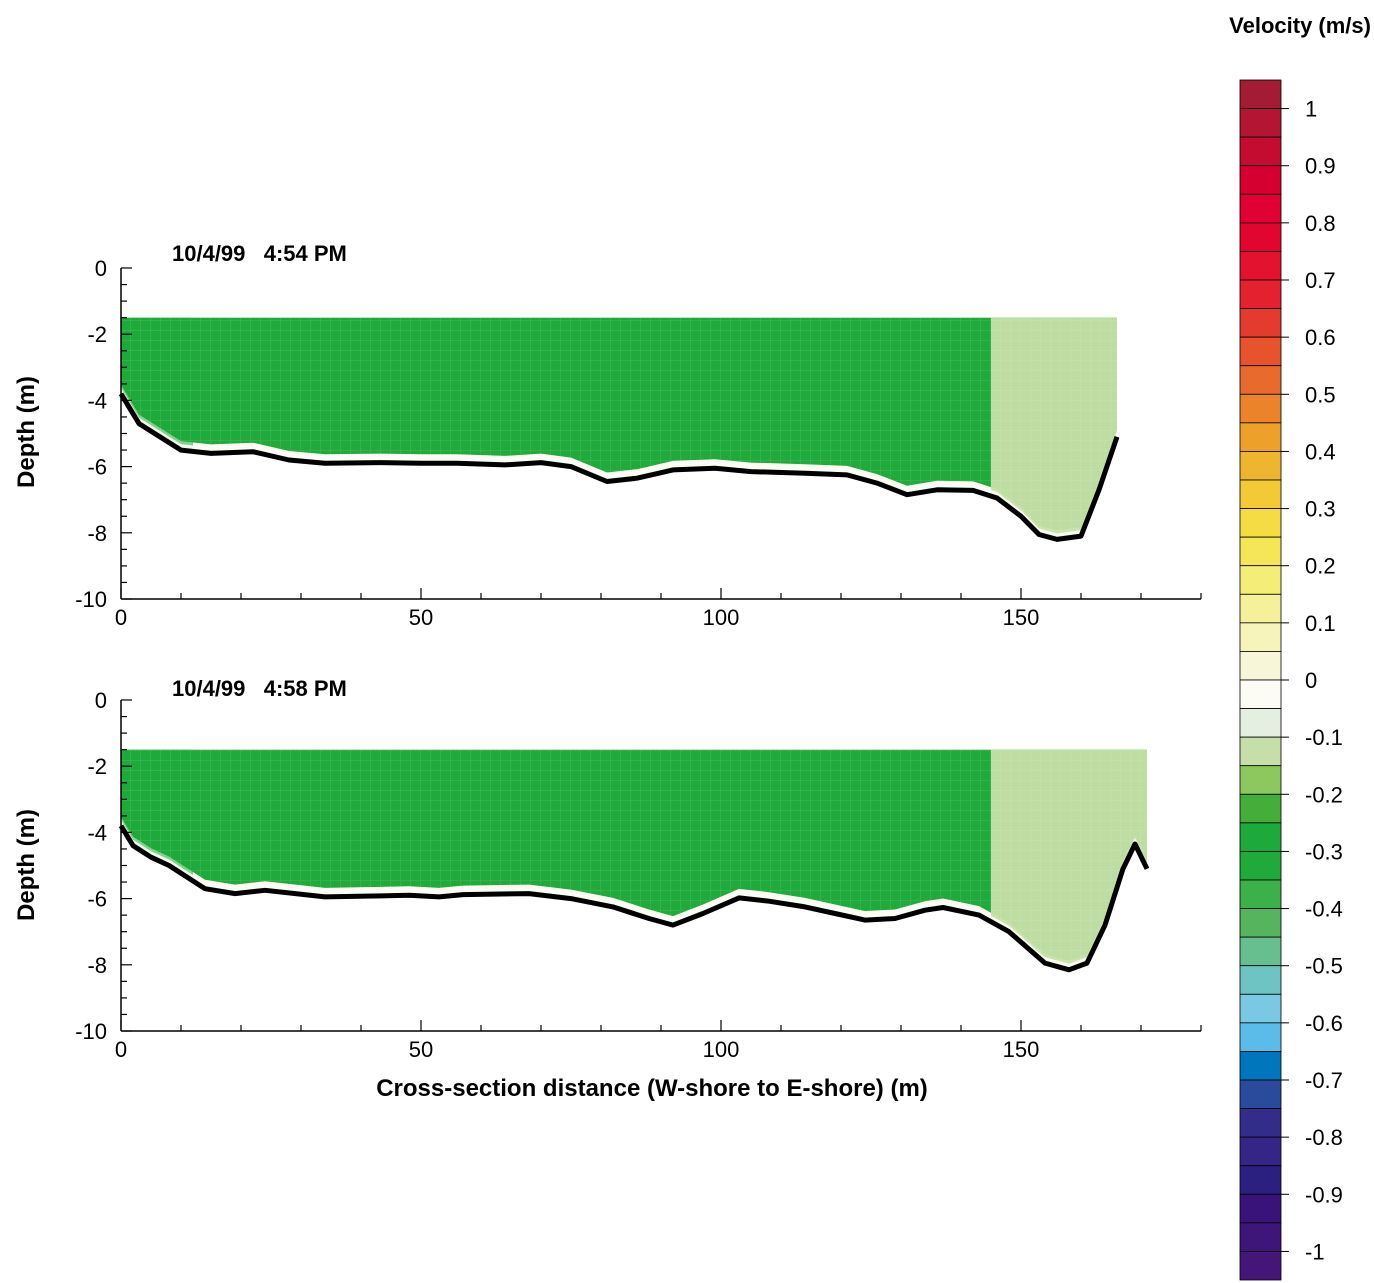  What do you see at coordinates (1324, 1194) in the screenshot?
I see `colorbar-tick-label: -0.9` at bounding box center [1324, 1194].